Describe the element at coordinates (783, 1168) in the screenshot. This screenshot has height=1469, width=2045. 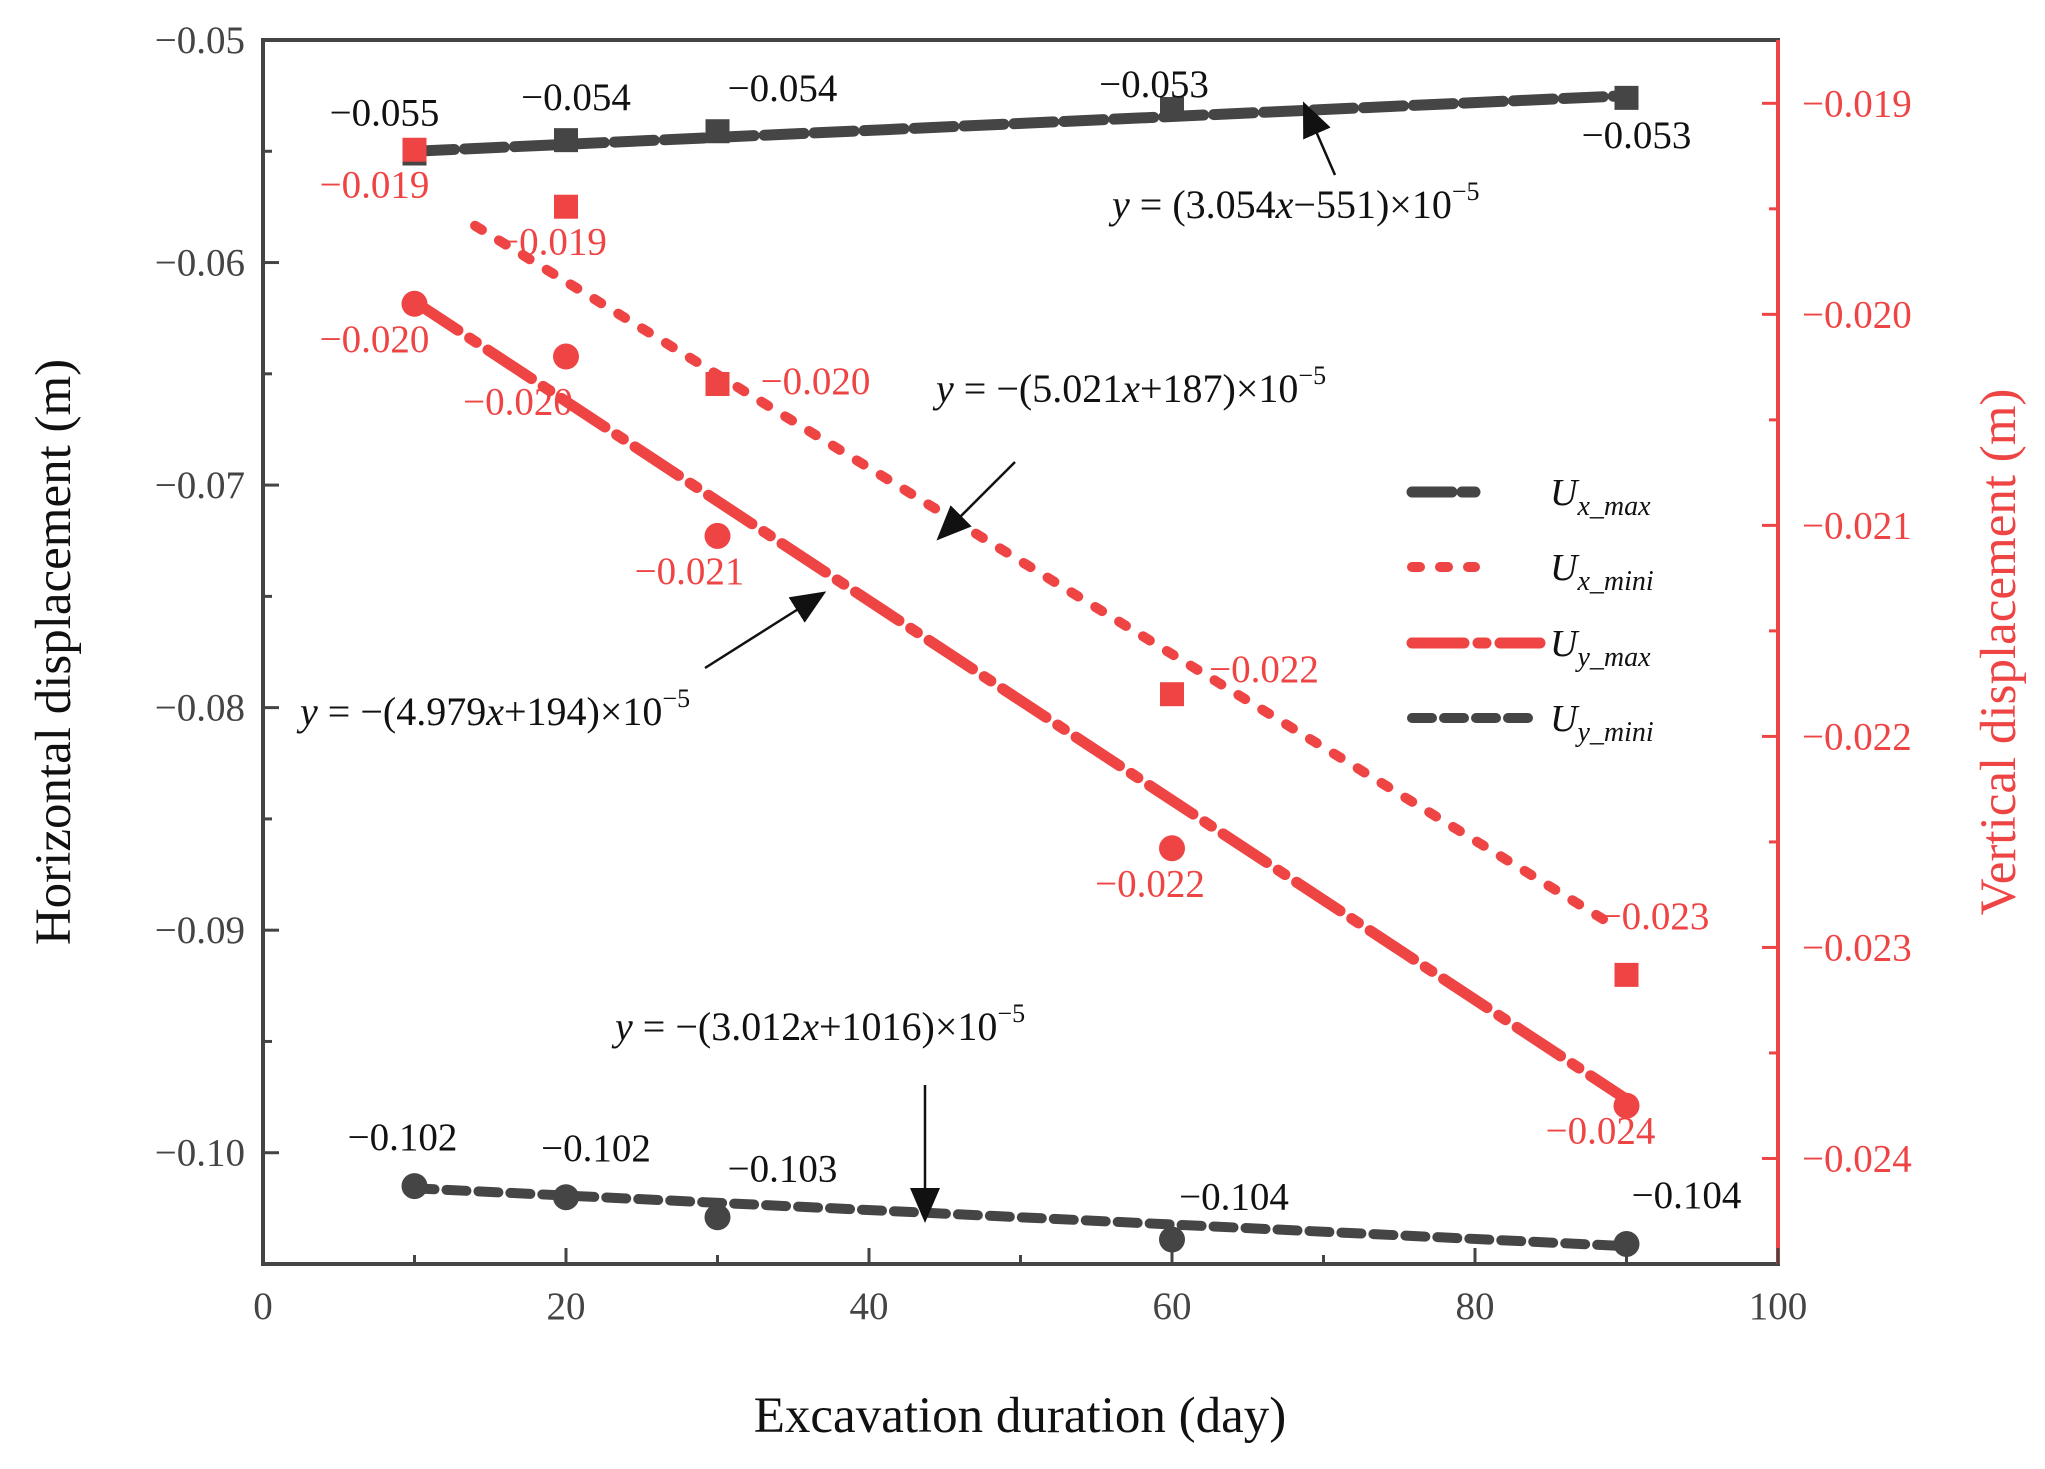
I see `data-label-uy_mini: −0.103` at that location.